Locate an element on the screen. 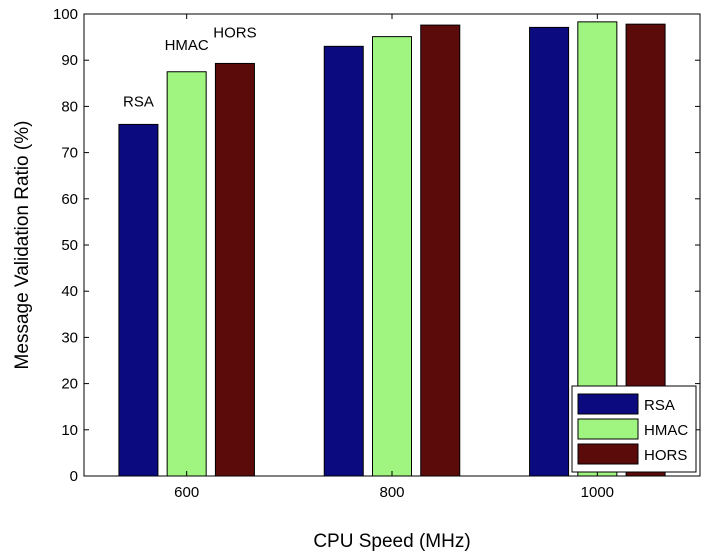 The image size is (714, 557). legend-label-hors: HORS is located at coordinates (665, 455).